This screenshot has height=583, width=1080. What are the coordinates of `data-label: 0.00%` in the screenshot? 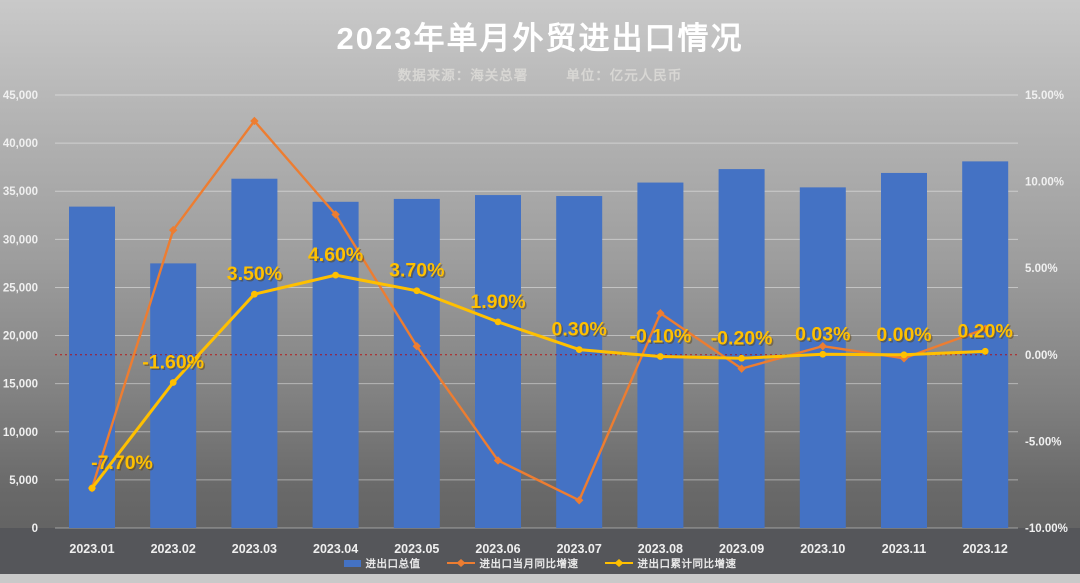 It's located at (903, 335).